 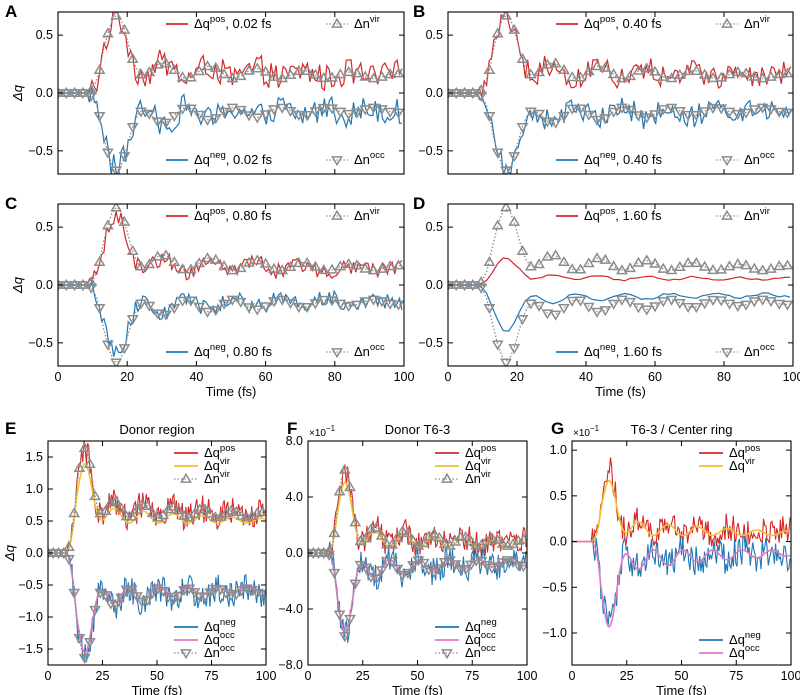 What do you see at coordinates (620, 93) in the screenshot?
I see `plot-area` at bounding box center [620, 93].